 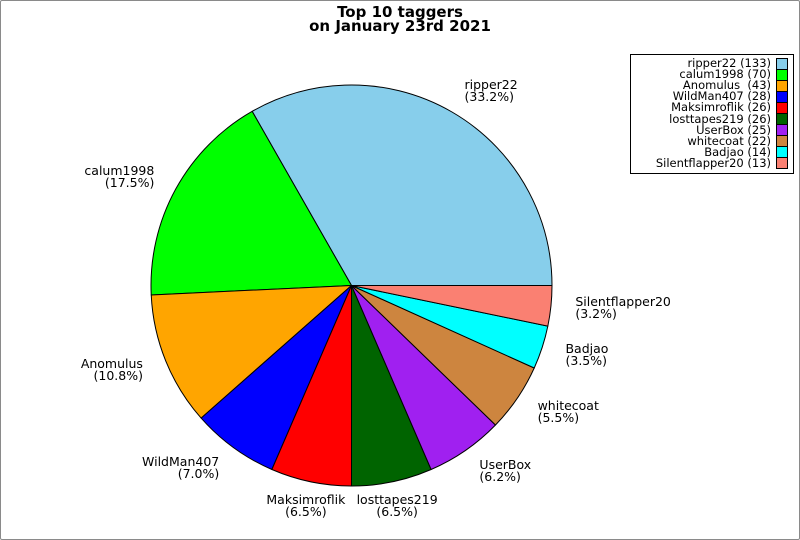 What do you see at coordinates (491, 84) in the screenshot?
I see `pie-label-name: ripper22` at bounding box center [491, 84].